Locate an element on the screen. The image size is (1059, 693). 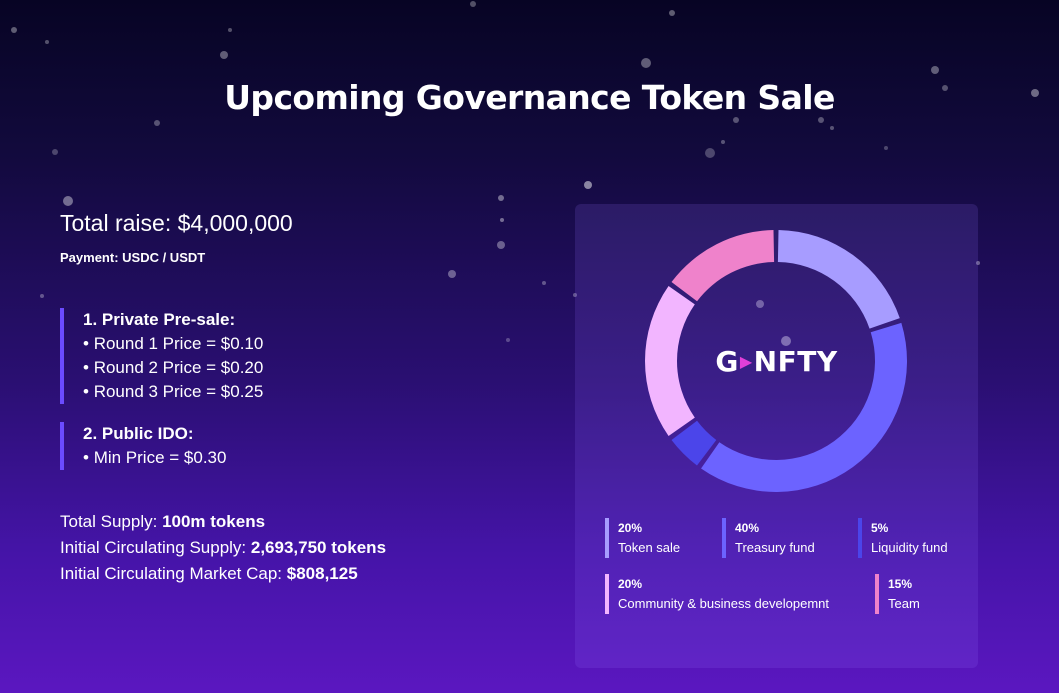
price-round-item: • Round 2 Price = $0.20 is located at coordinates (173, 368).